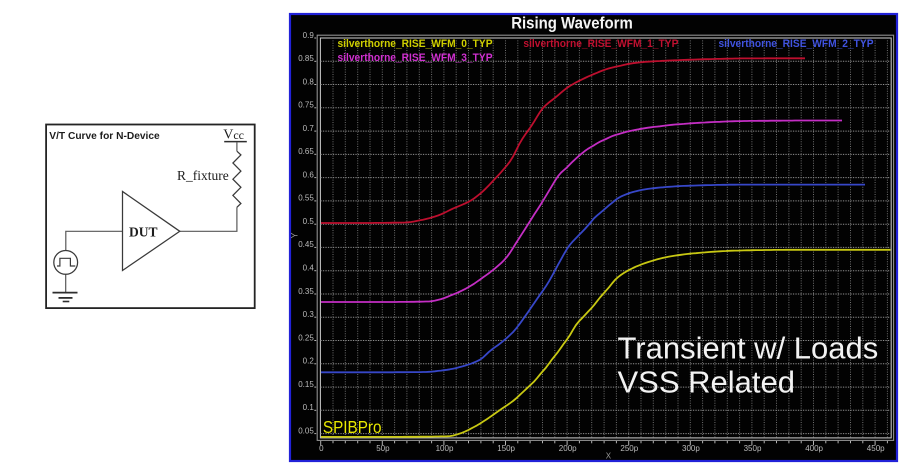 The width and height of the screenshot is (900, 465). I want to click on svg-text: 0.7, so click(309, 128).